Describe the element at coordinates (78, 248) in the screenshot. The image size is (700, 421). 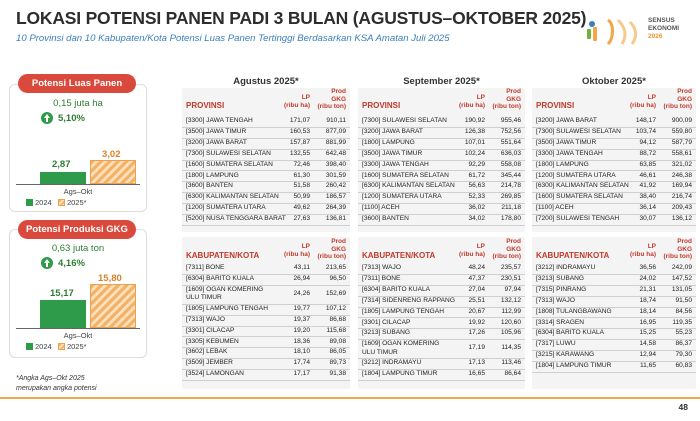
I see `produksi-change: 0,63 juta ton` at that location.